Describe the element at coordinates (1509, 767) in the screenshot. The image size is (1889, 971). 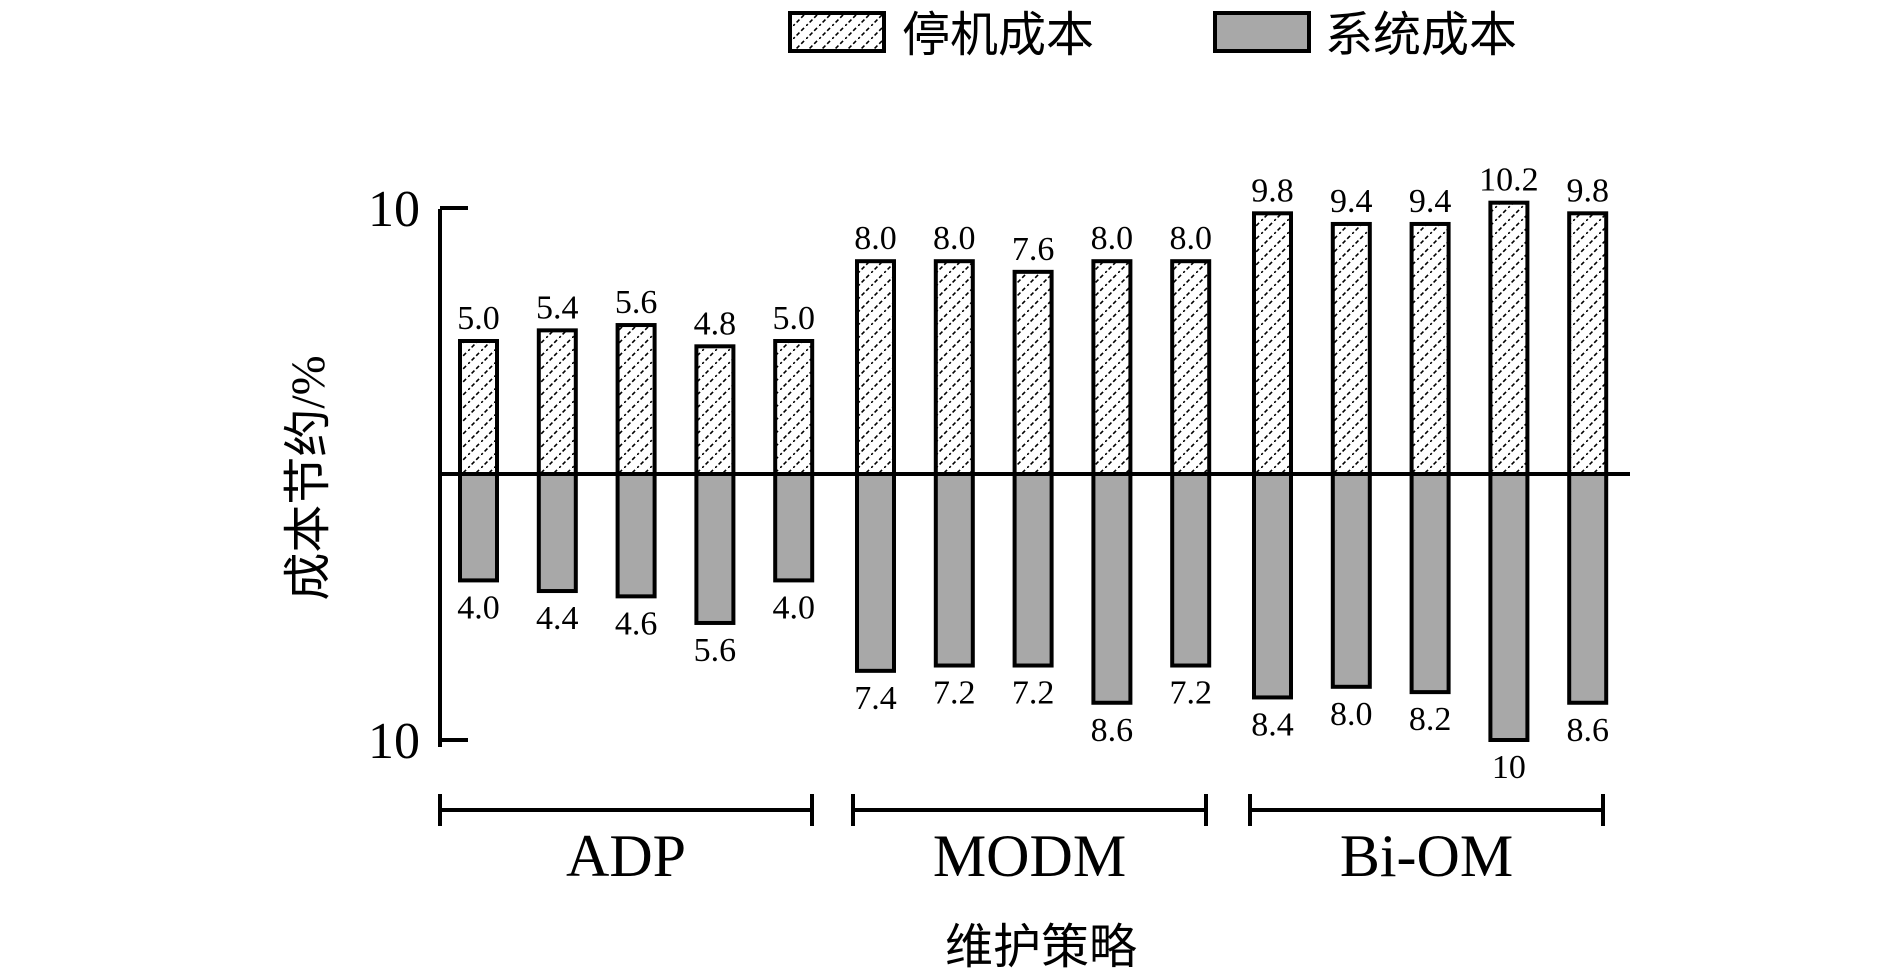
I see `data-label-system-cost: 10` at that location.